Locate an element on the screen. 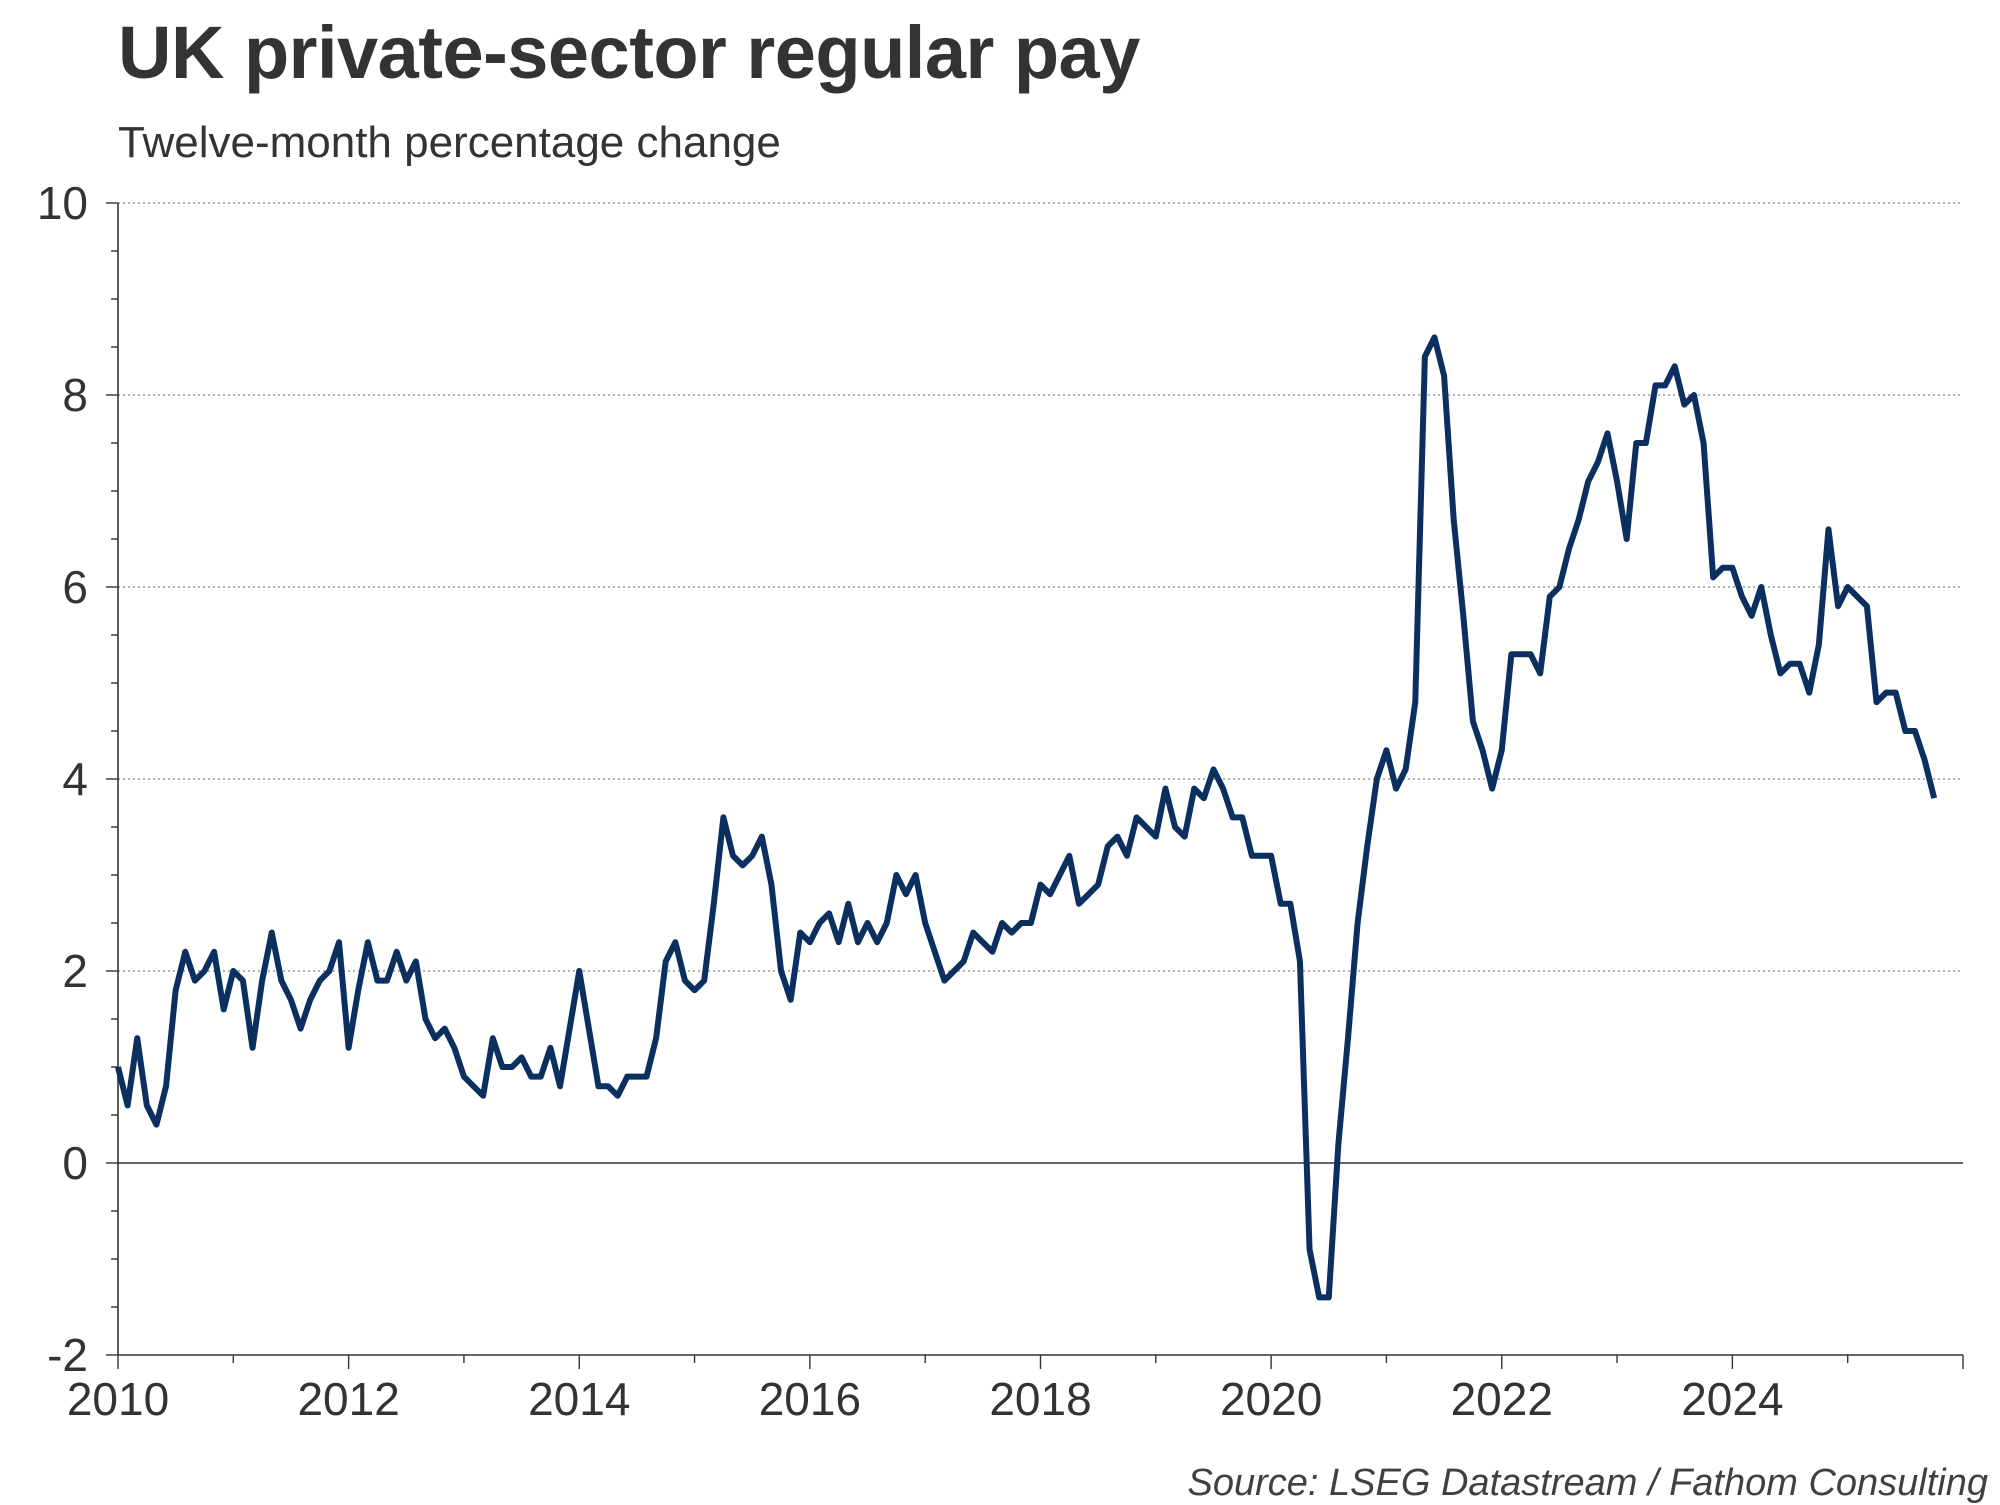 This screenshot has height=1505, width=2000. x-tick-label: 2016 is located at coordinates (810, 1399).